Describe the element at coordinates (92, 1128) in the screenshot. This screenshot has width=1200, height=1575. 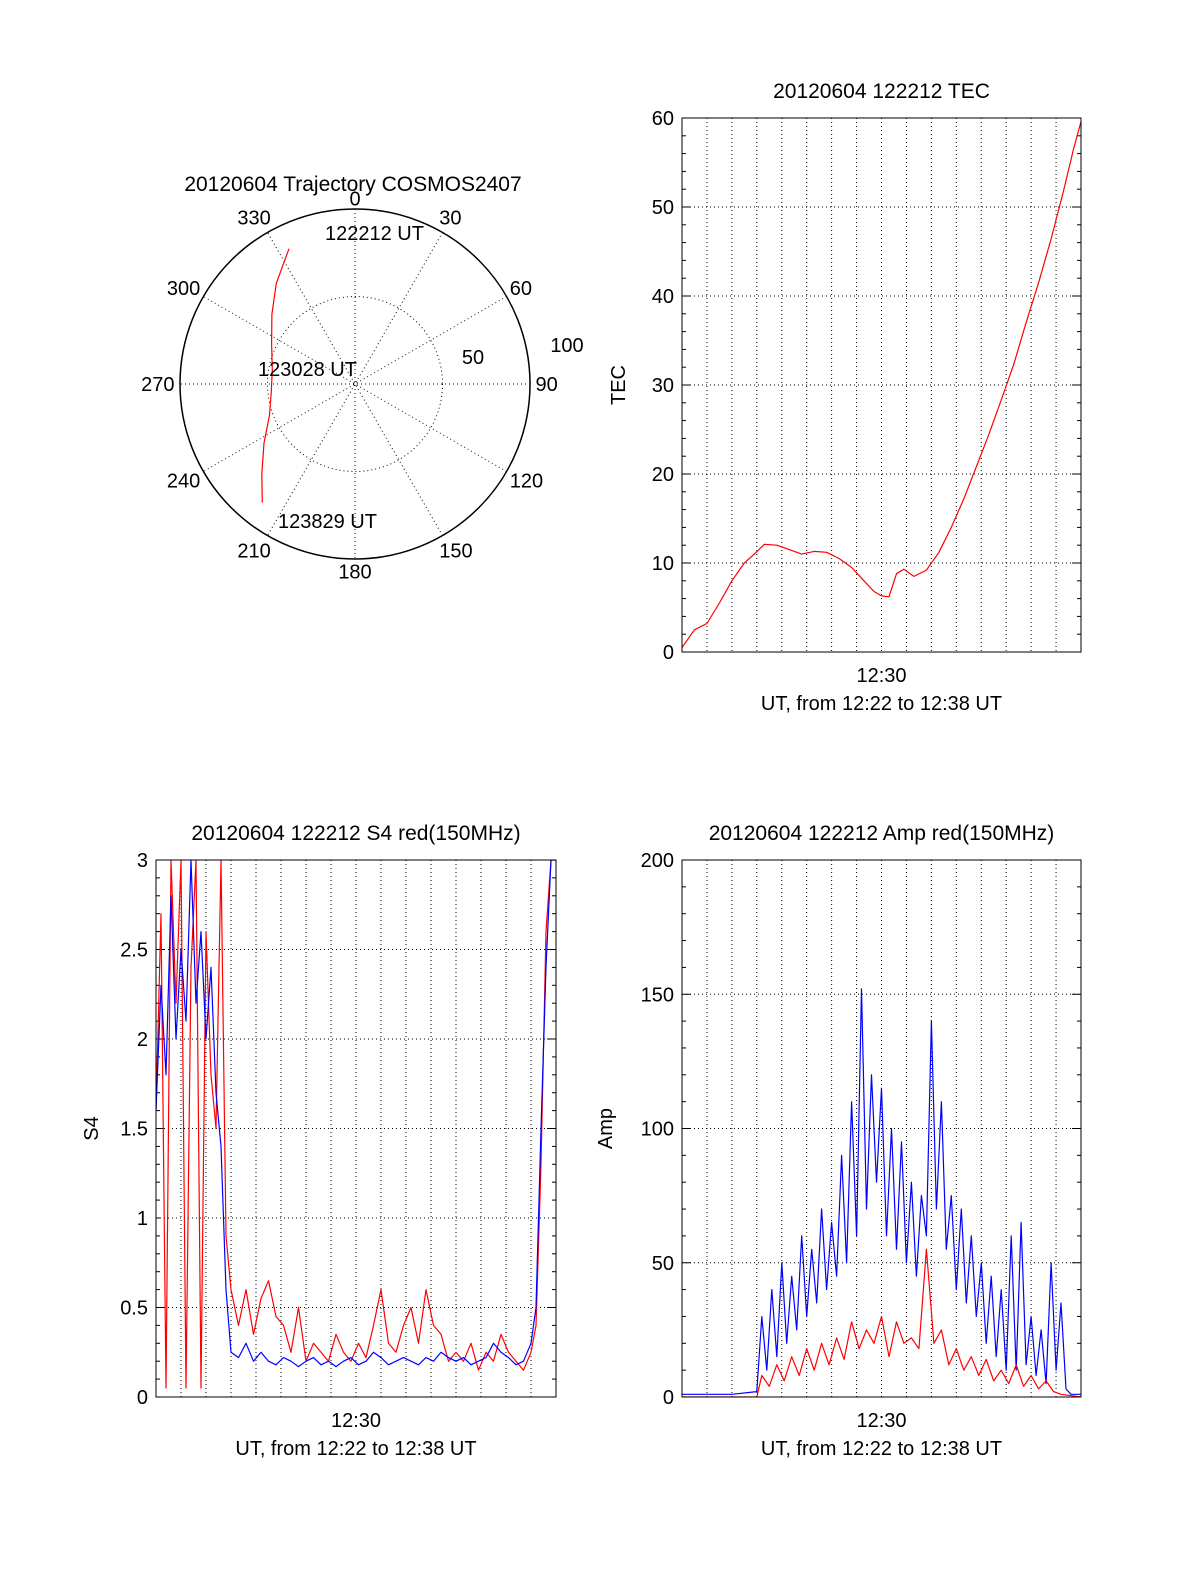
I see `y-axis-label: S4` at that location.